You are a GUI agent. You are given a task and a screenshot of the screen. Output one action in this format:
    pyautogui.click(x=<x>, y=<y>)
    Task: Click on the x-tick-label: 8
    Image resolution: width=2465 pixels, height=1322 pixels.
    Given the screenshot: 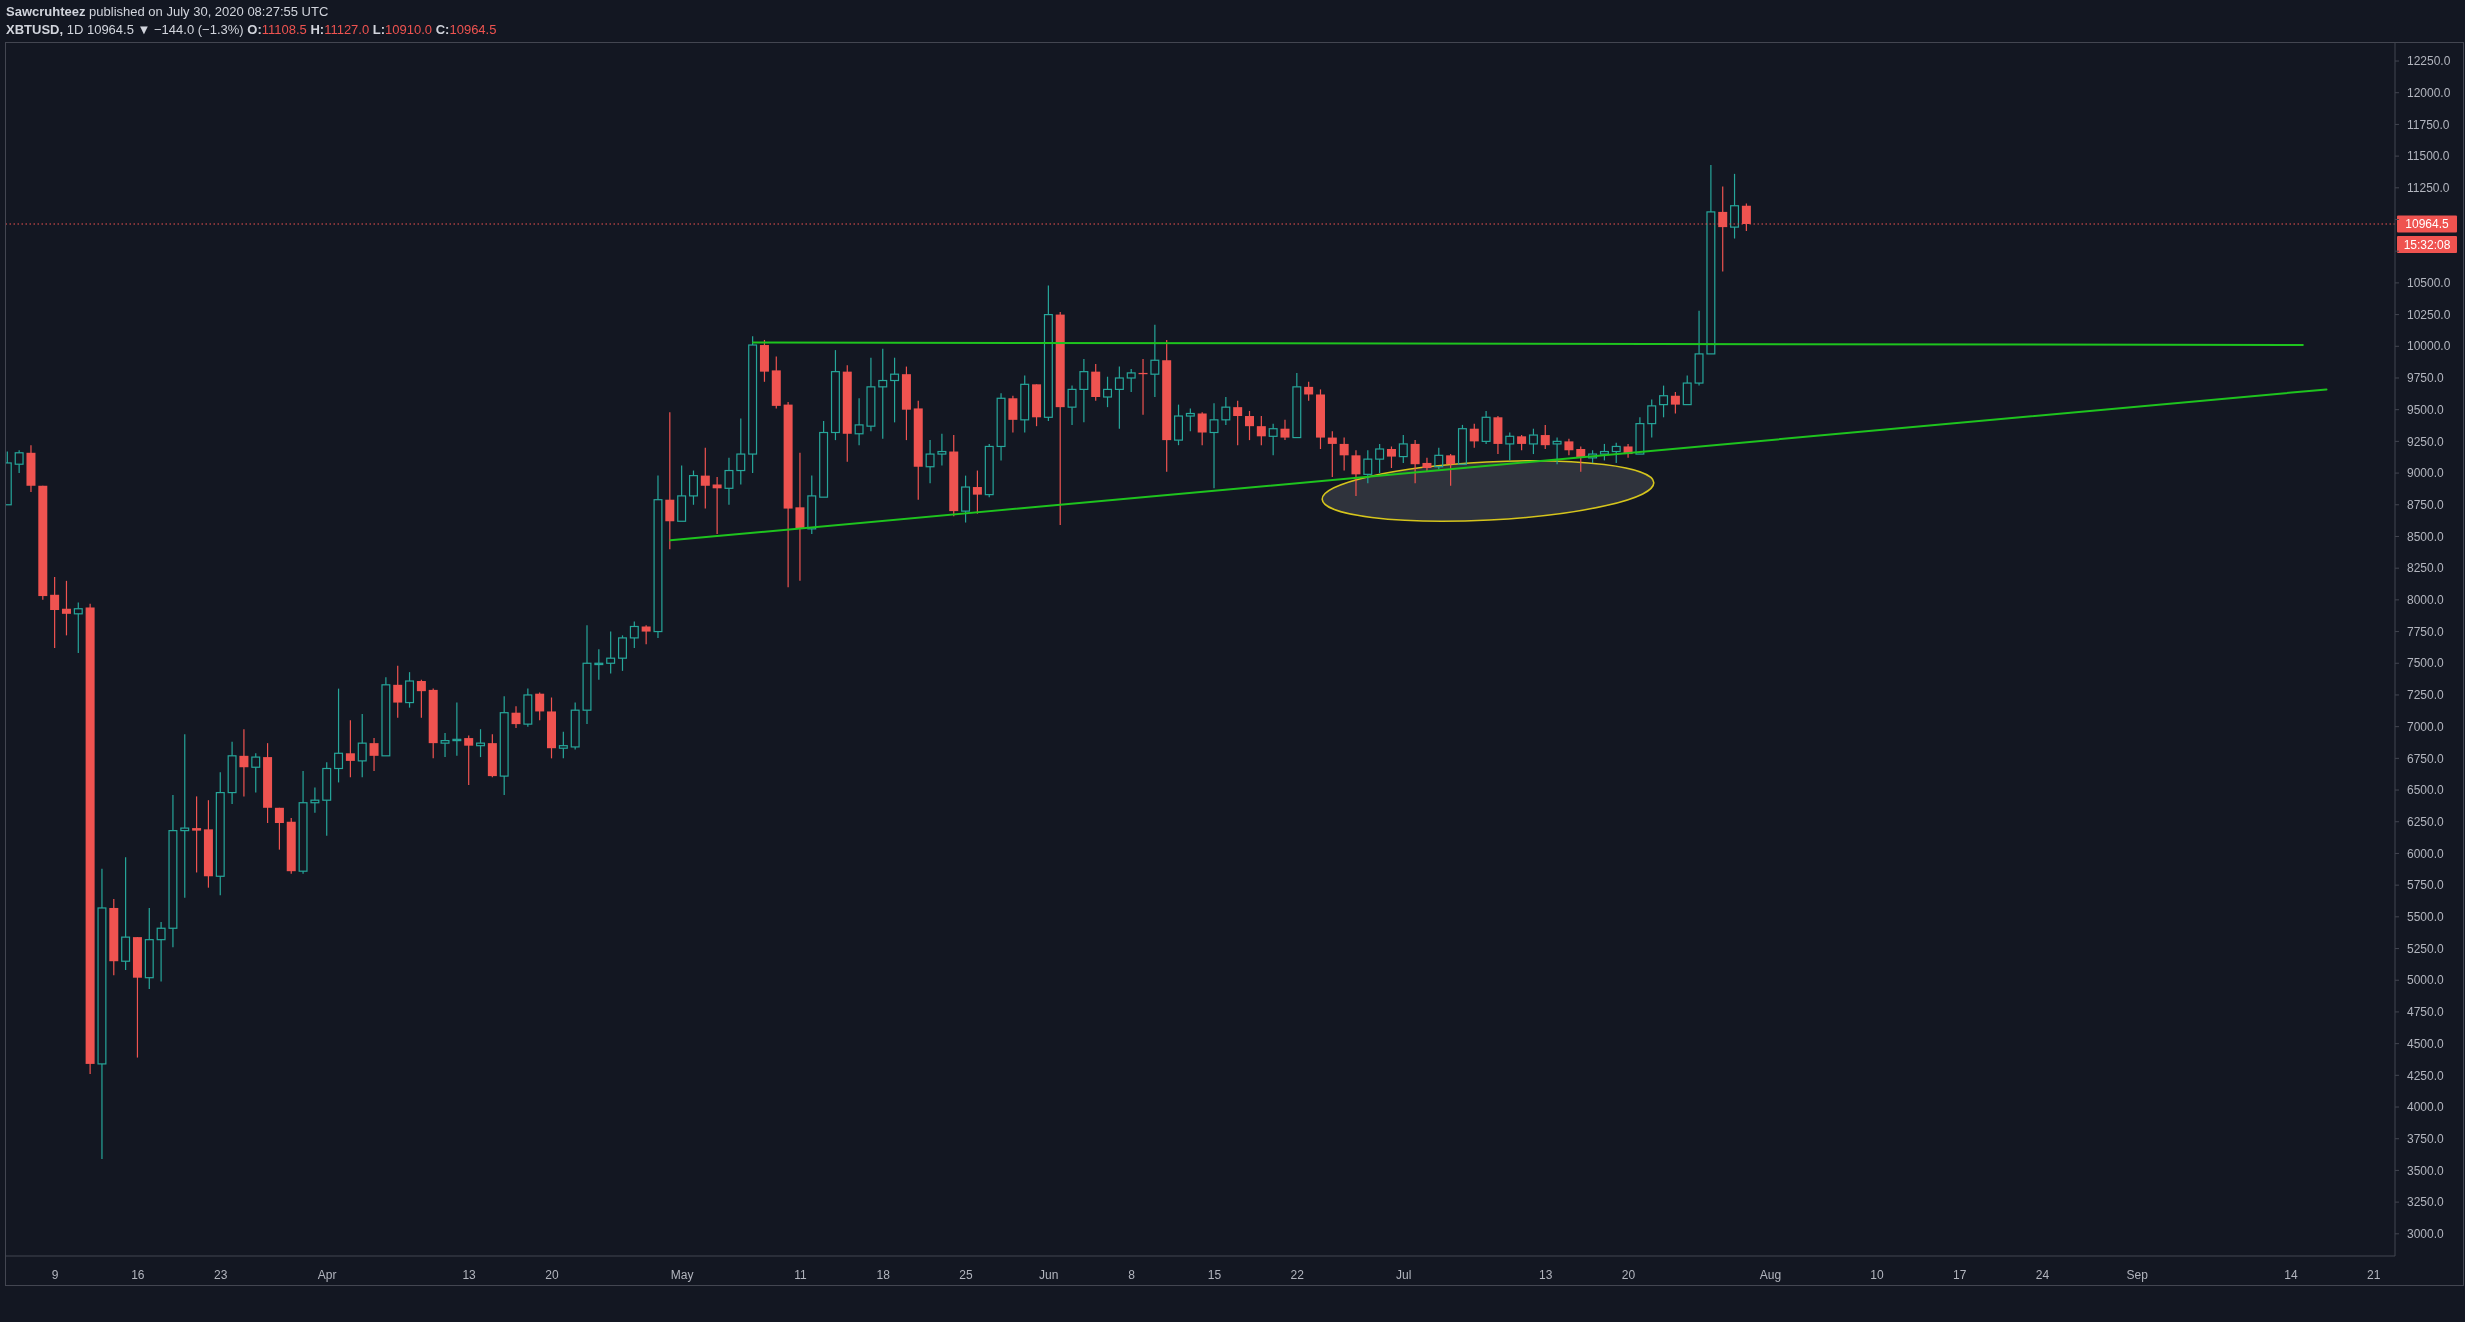 What is the action you would take?
    pyautogui.click(x=1132, y=1274)
    